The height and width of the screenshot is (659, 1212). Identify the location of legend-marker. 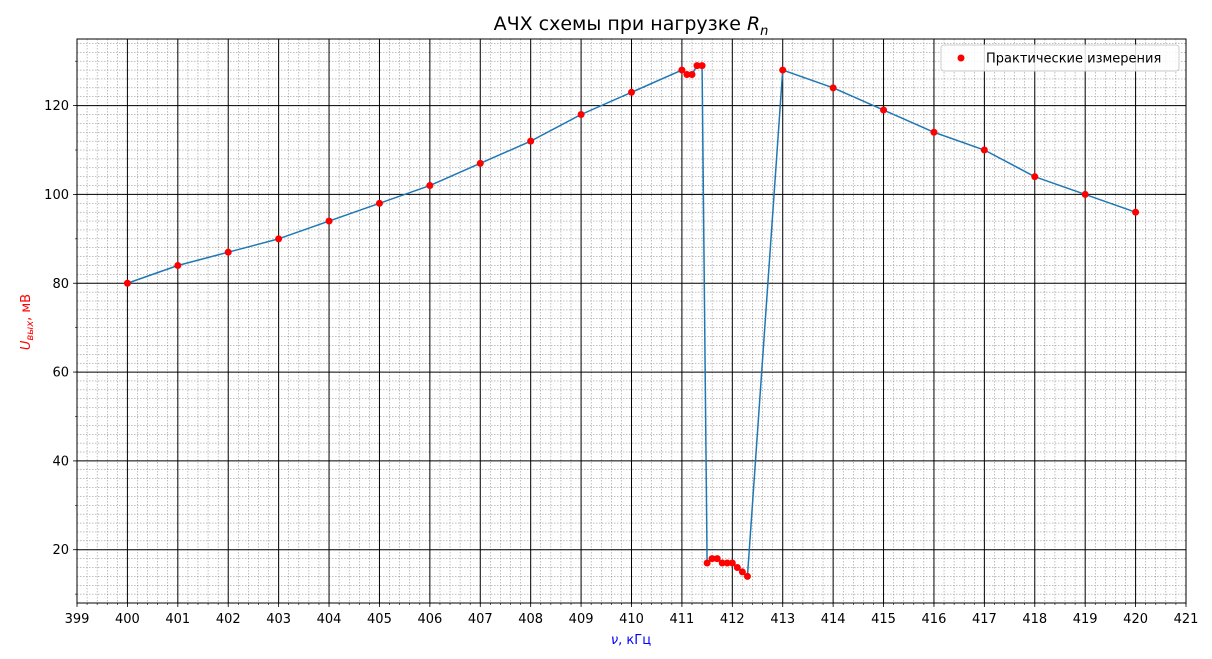
(961, 58).